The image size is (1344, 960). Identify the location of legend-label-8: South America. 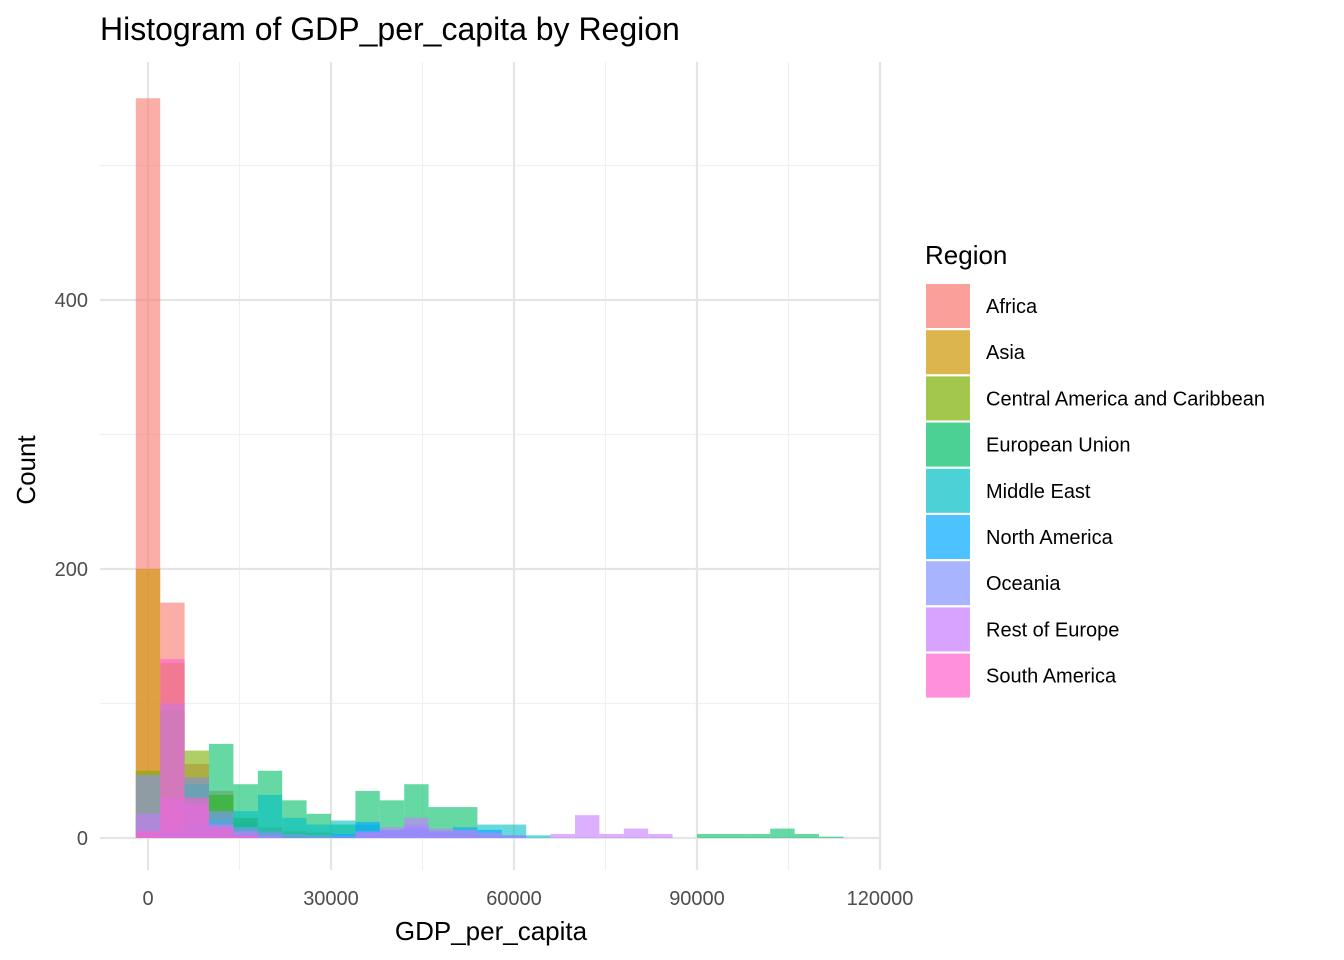
(1051, 677).